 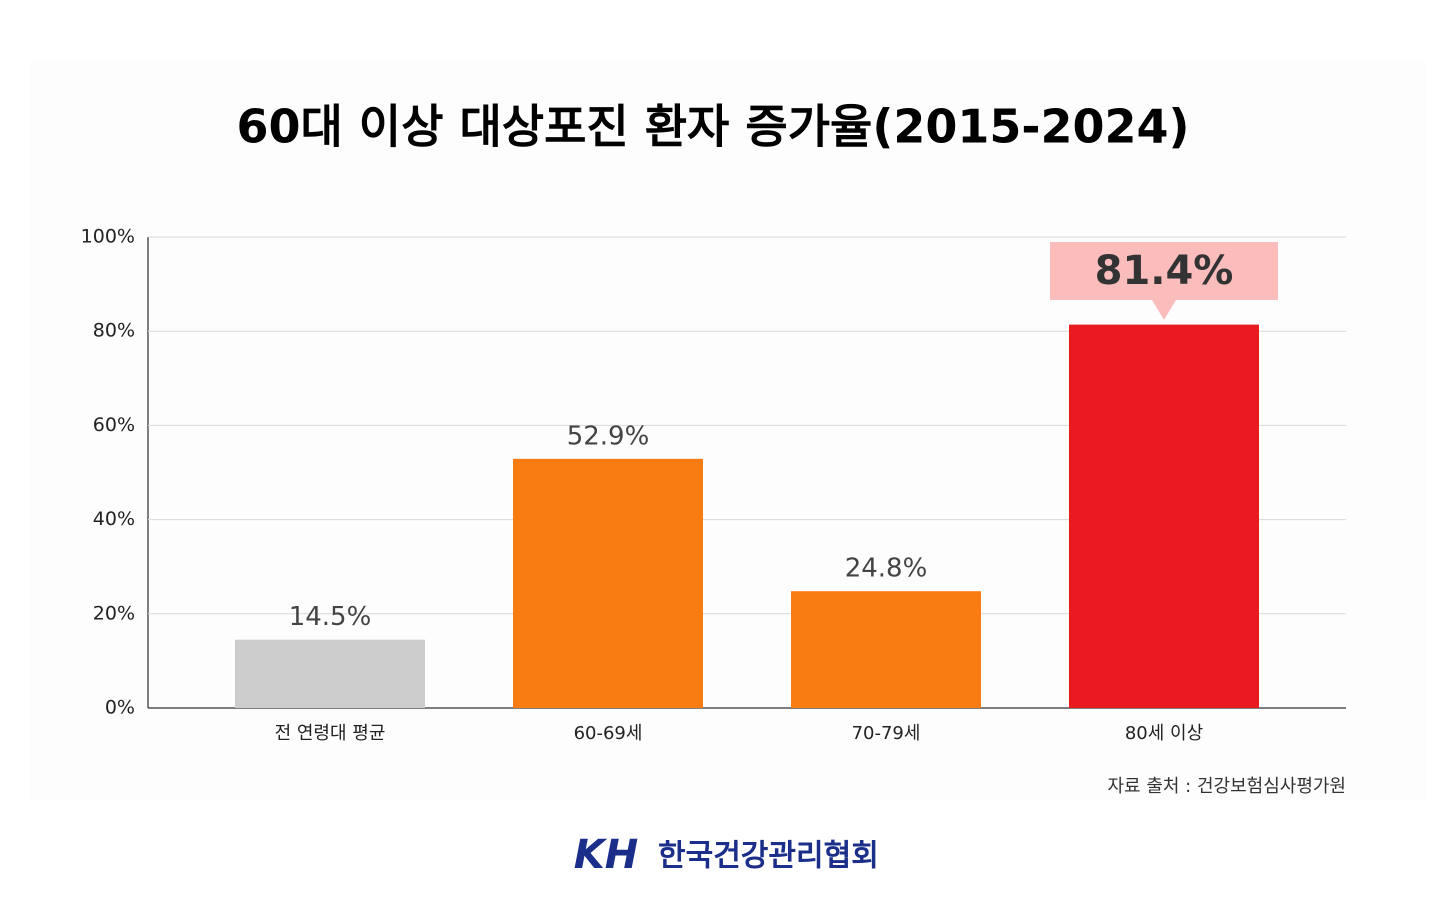 What do you see at coordinates (120, 708) in the screenshot?
I see `y-tick-label: 0%` at bounding box center [120, 708].